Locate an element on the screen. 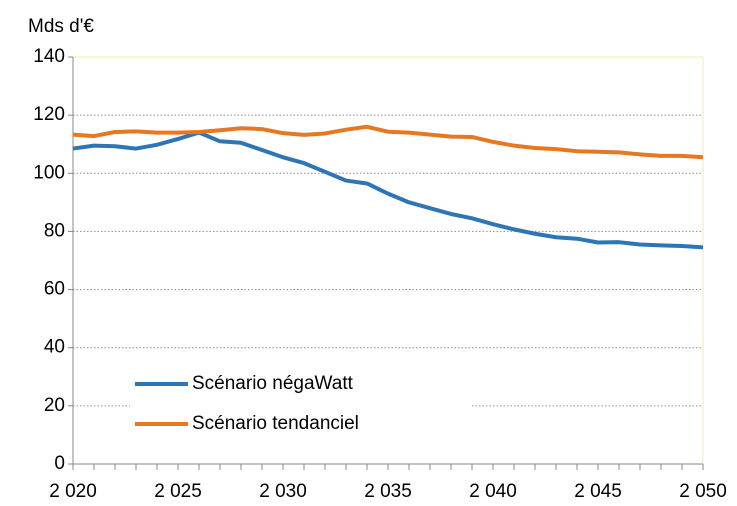 This screenshot has height=506, width=737. x-tick-label: 2 050 is located at coordinates (703, 491).